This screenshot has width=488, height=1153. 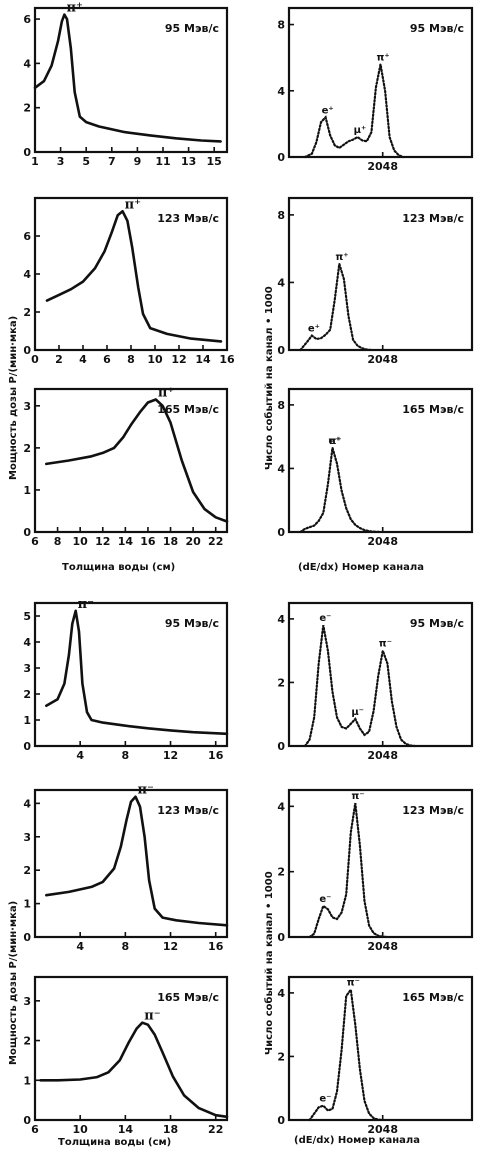 What do you see at coordinates (35, 1129) in the screenshot?
I see `x-tick-label: 6` at bounding box center [35, 1129].